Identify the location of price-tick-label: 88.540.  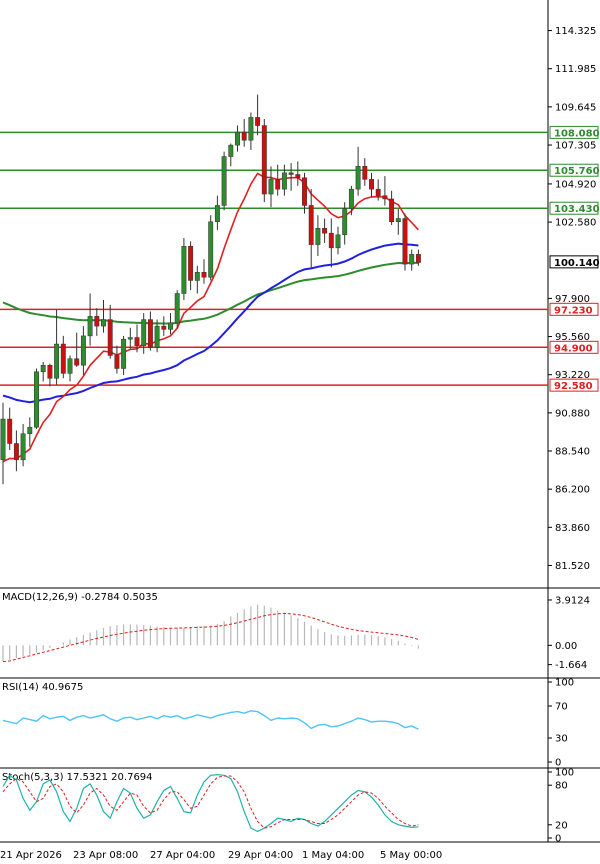
(572, 452).